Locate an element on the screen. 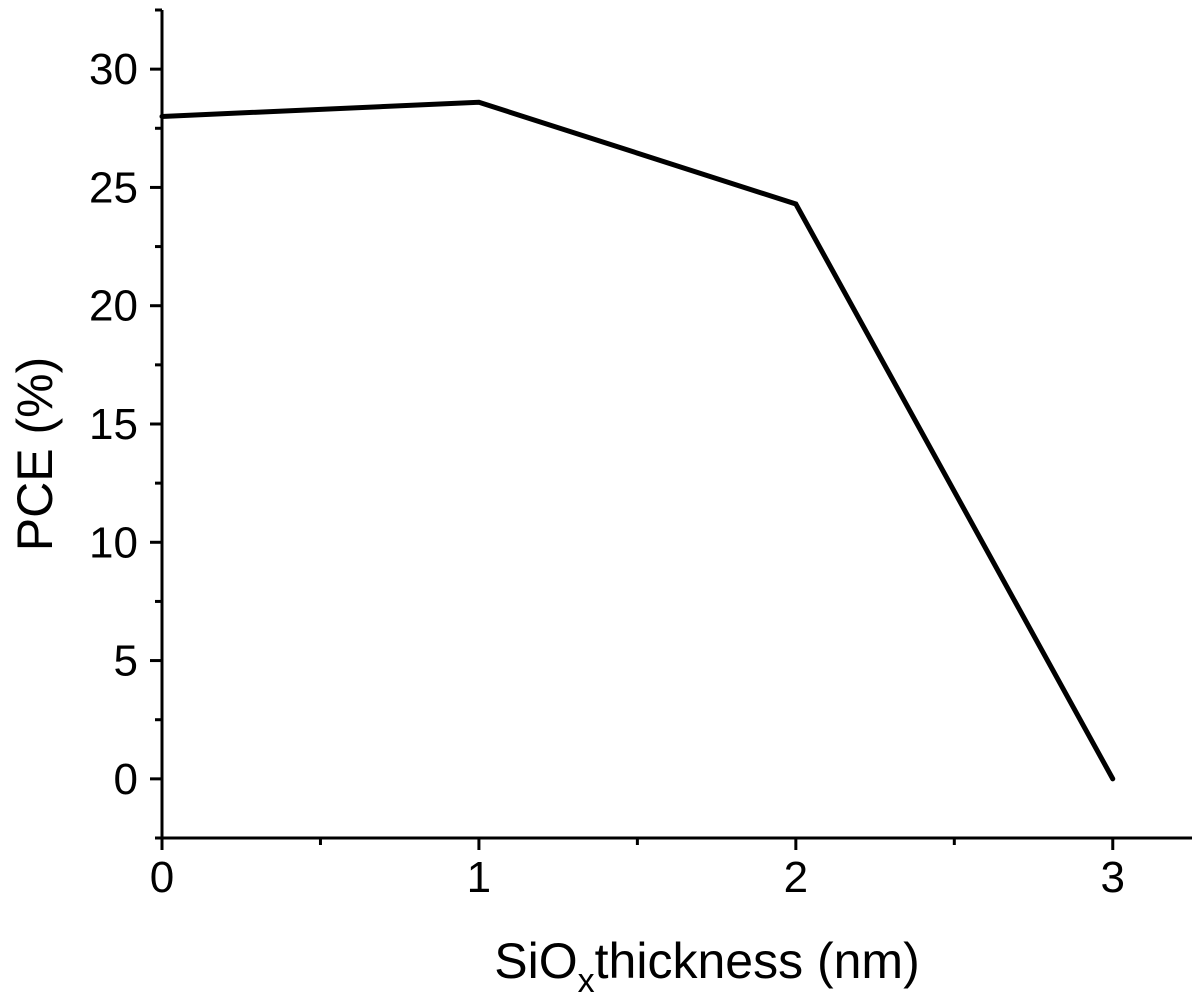 Image resolution: width=1200 pixels, height=994 pixels. x-tick-label: 0 is located at coordinates (162, 877).